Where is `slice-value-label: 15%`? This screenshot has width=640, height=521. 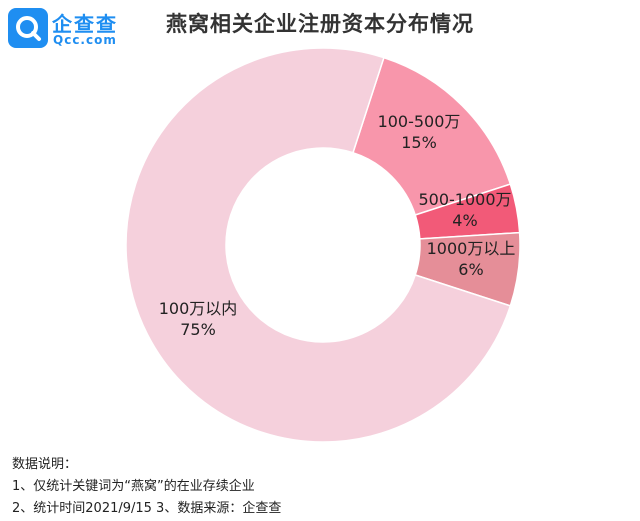
slice-value-label: 15% is located at coordinates (419, 142).